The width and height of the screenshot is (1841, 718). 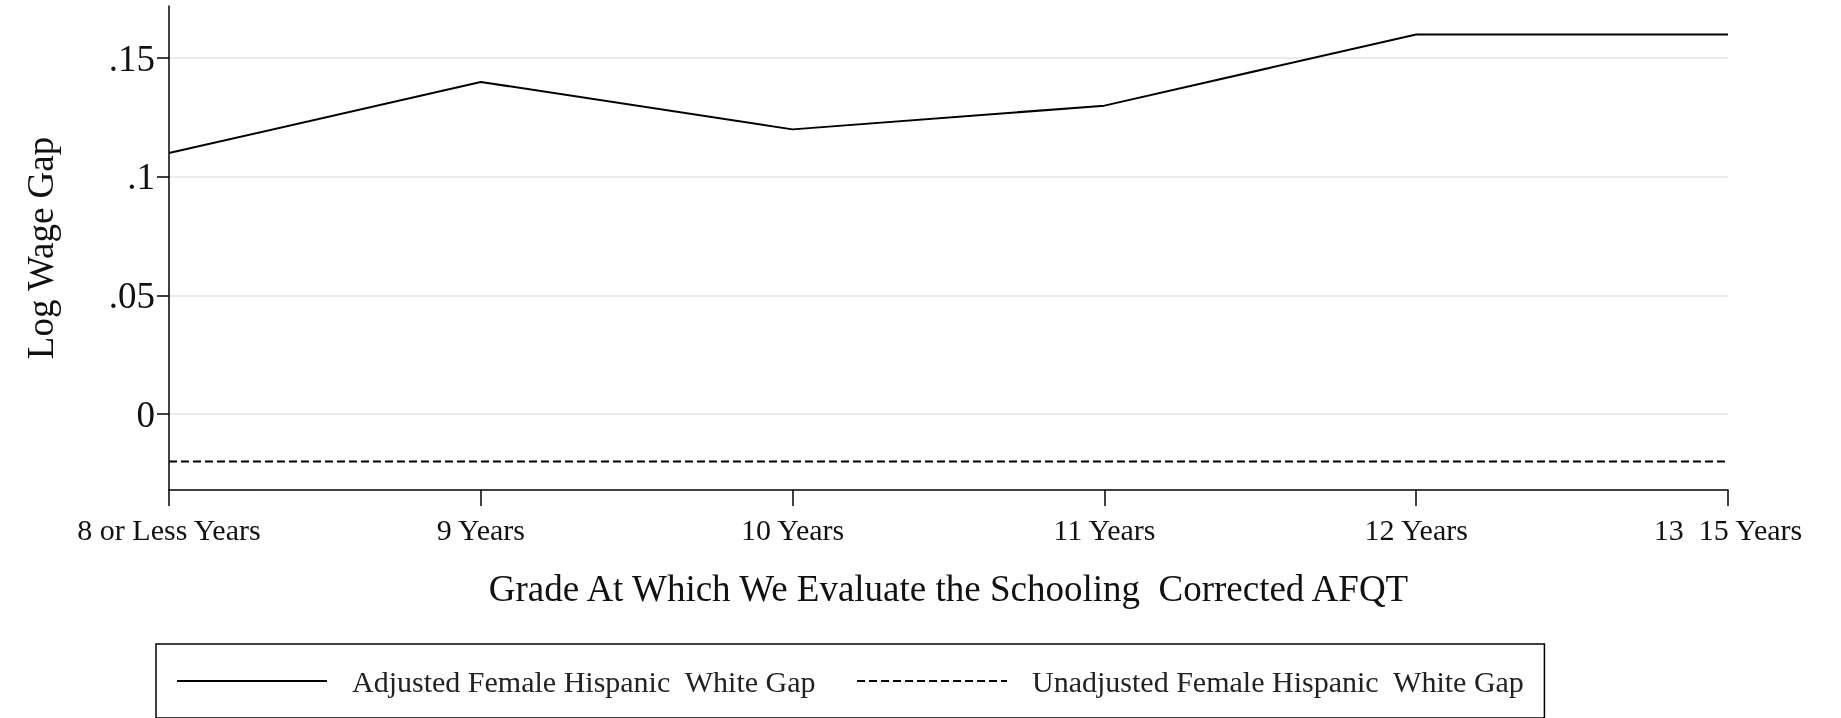 What do you see at coordinates (584, 681) in the screenshot?
I see `legend-label: Adjusted Female Hispanic White Gap` at bounding box center [584, 681].